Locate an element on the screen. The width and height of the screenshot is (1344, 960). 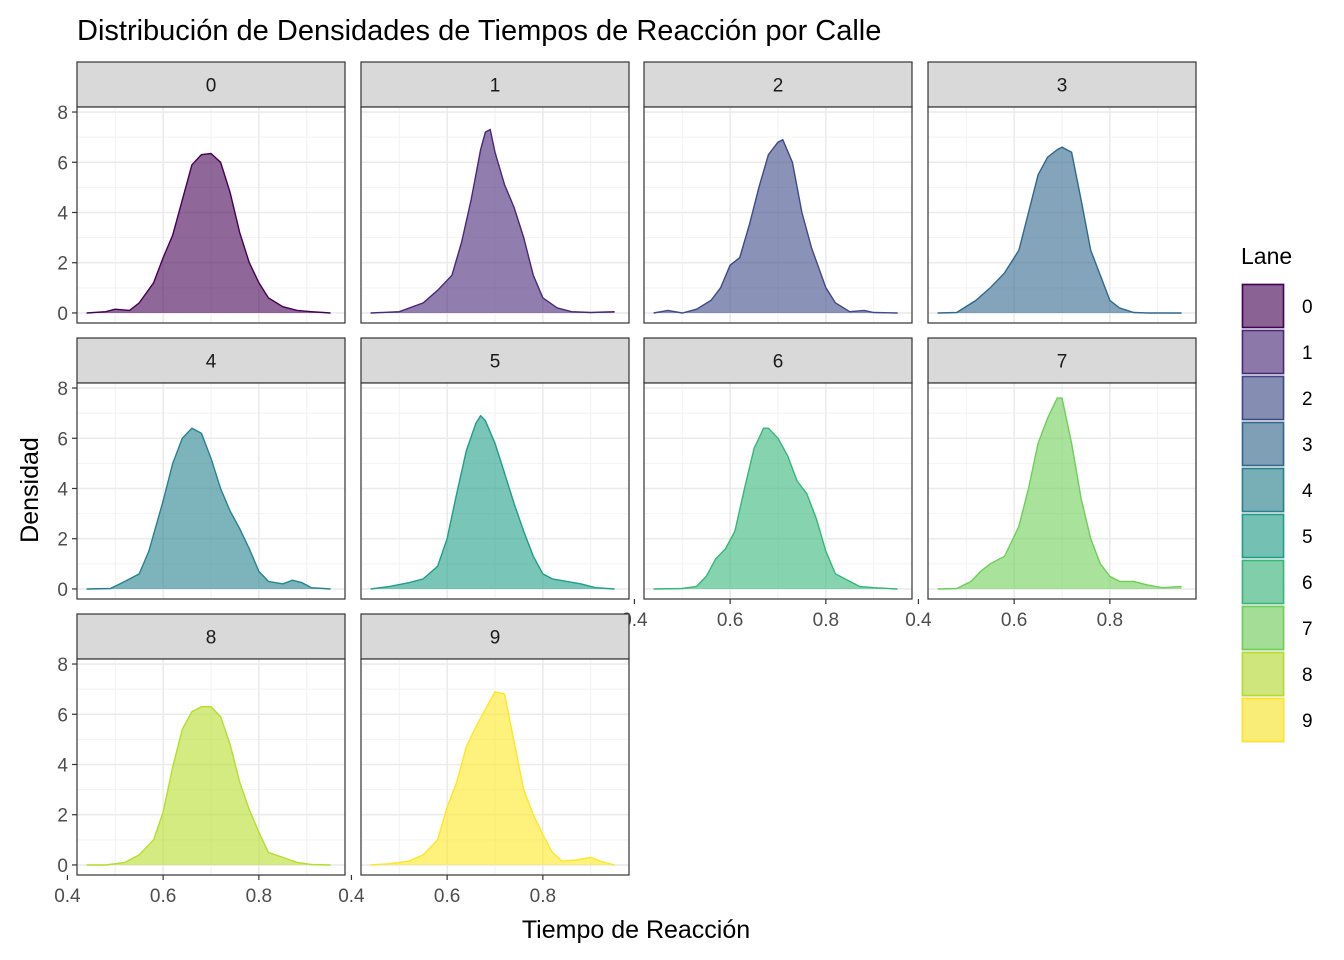
legend-item: 4 is located at coordinates (1277, 490).